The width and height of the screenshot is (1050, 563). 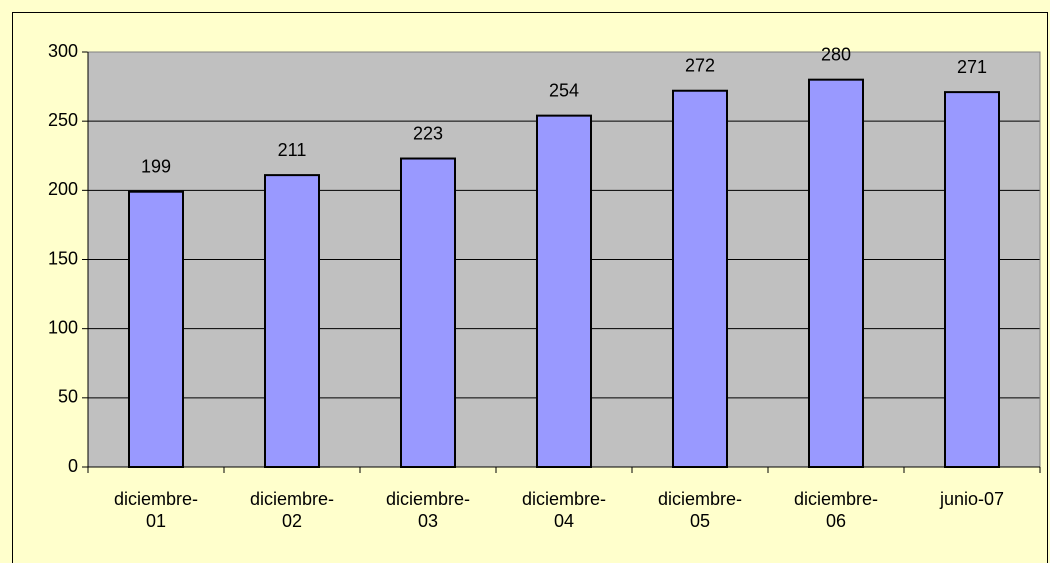 I want to click on y-tick-label: 200, so click(x=63, y=189).